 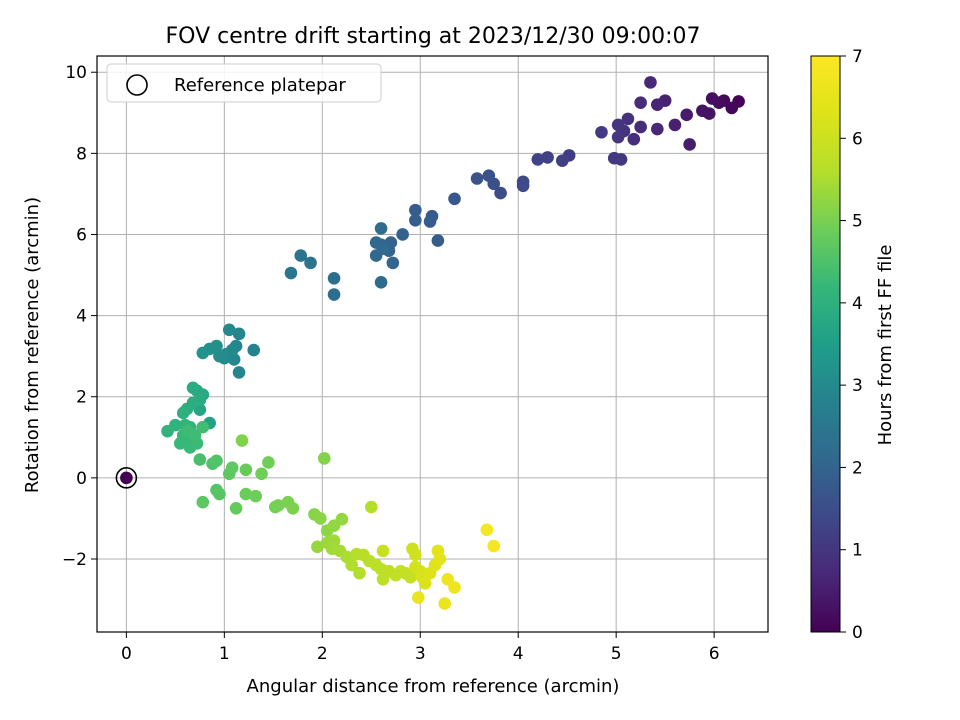 I want to click on reference-point, so click(x=126, y=478).